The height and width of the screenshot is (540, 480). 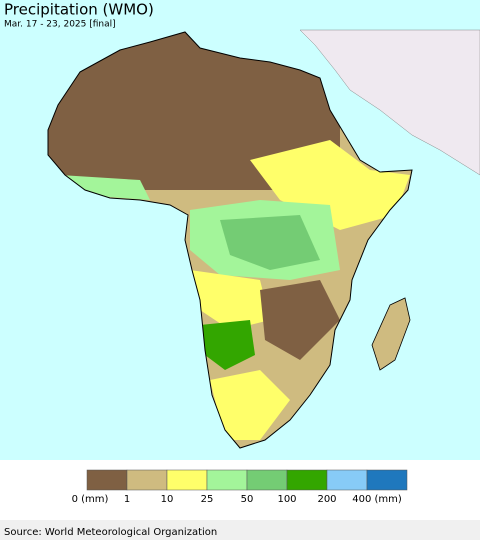 What do you see at coordinates (79, 10) in the screenshot?
I see `title: Precipitation (WMO)` at bounding box center [79, 10].